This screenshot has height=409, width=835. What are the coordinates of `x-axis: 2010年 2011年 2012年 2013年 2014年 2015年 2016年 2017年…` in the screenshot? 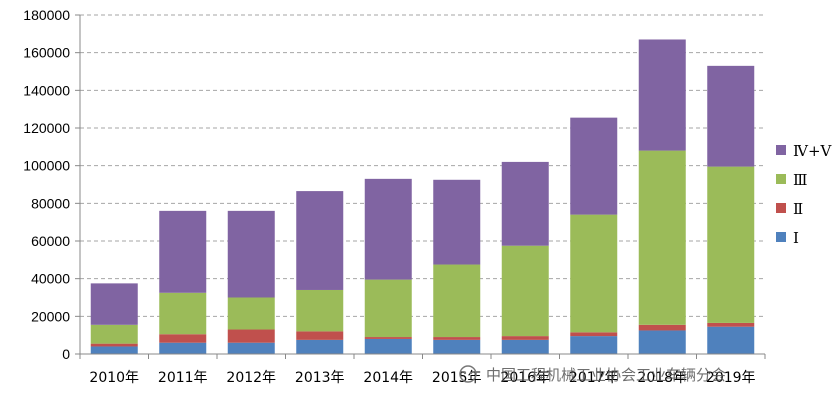 It's located at (422, 369).